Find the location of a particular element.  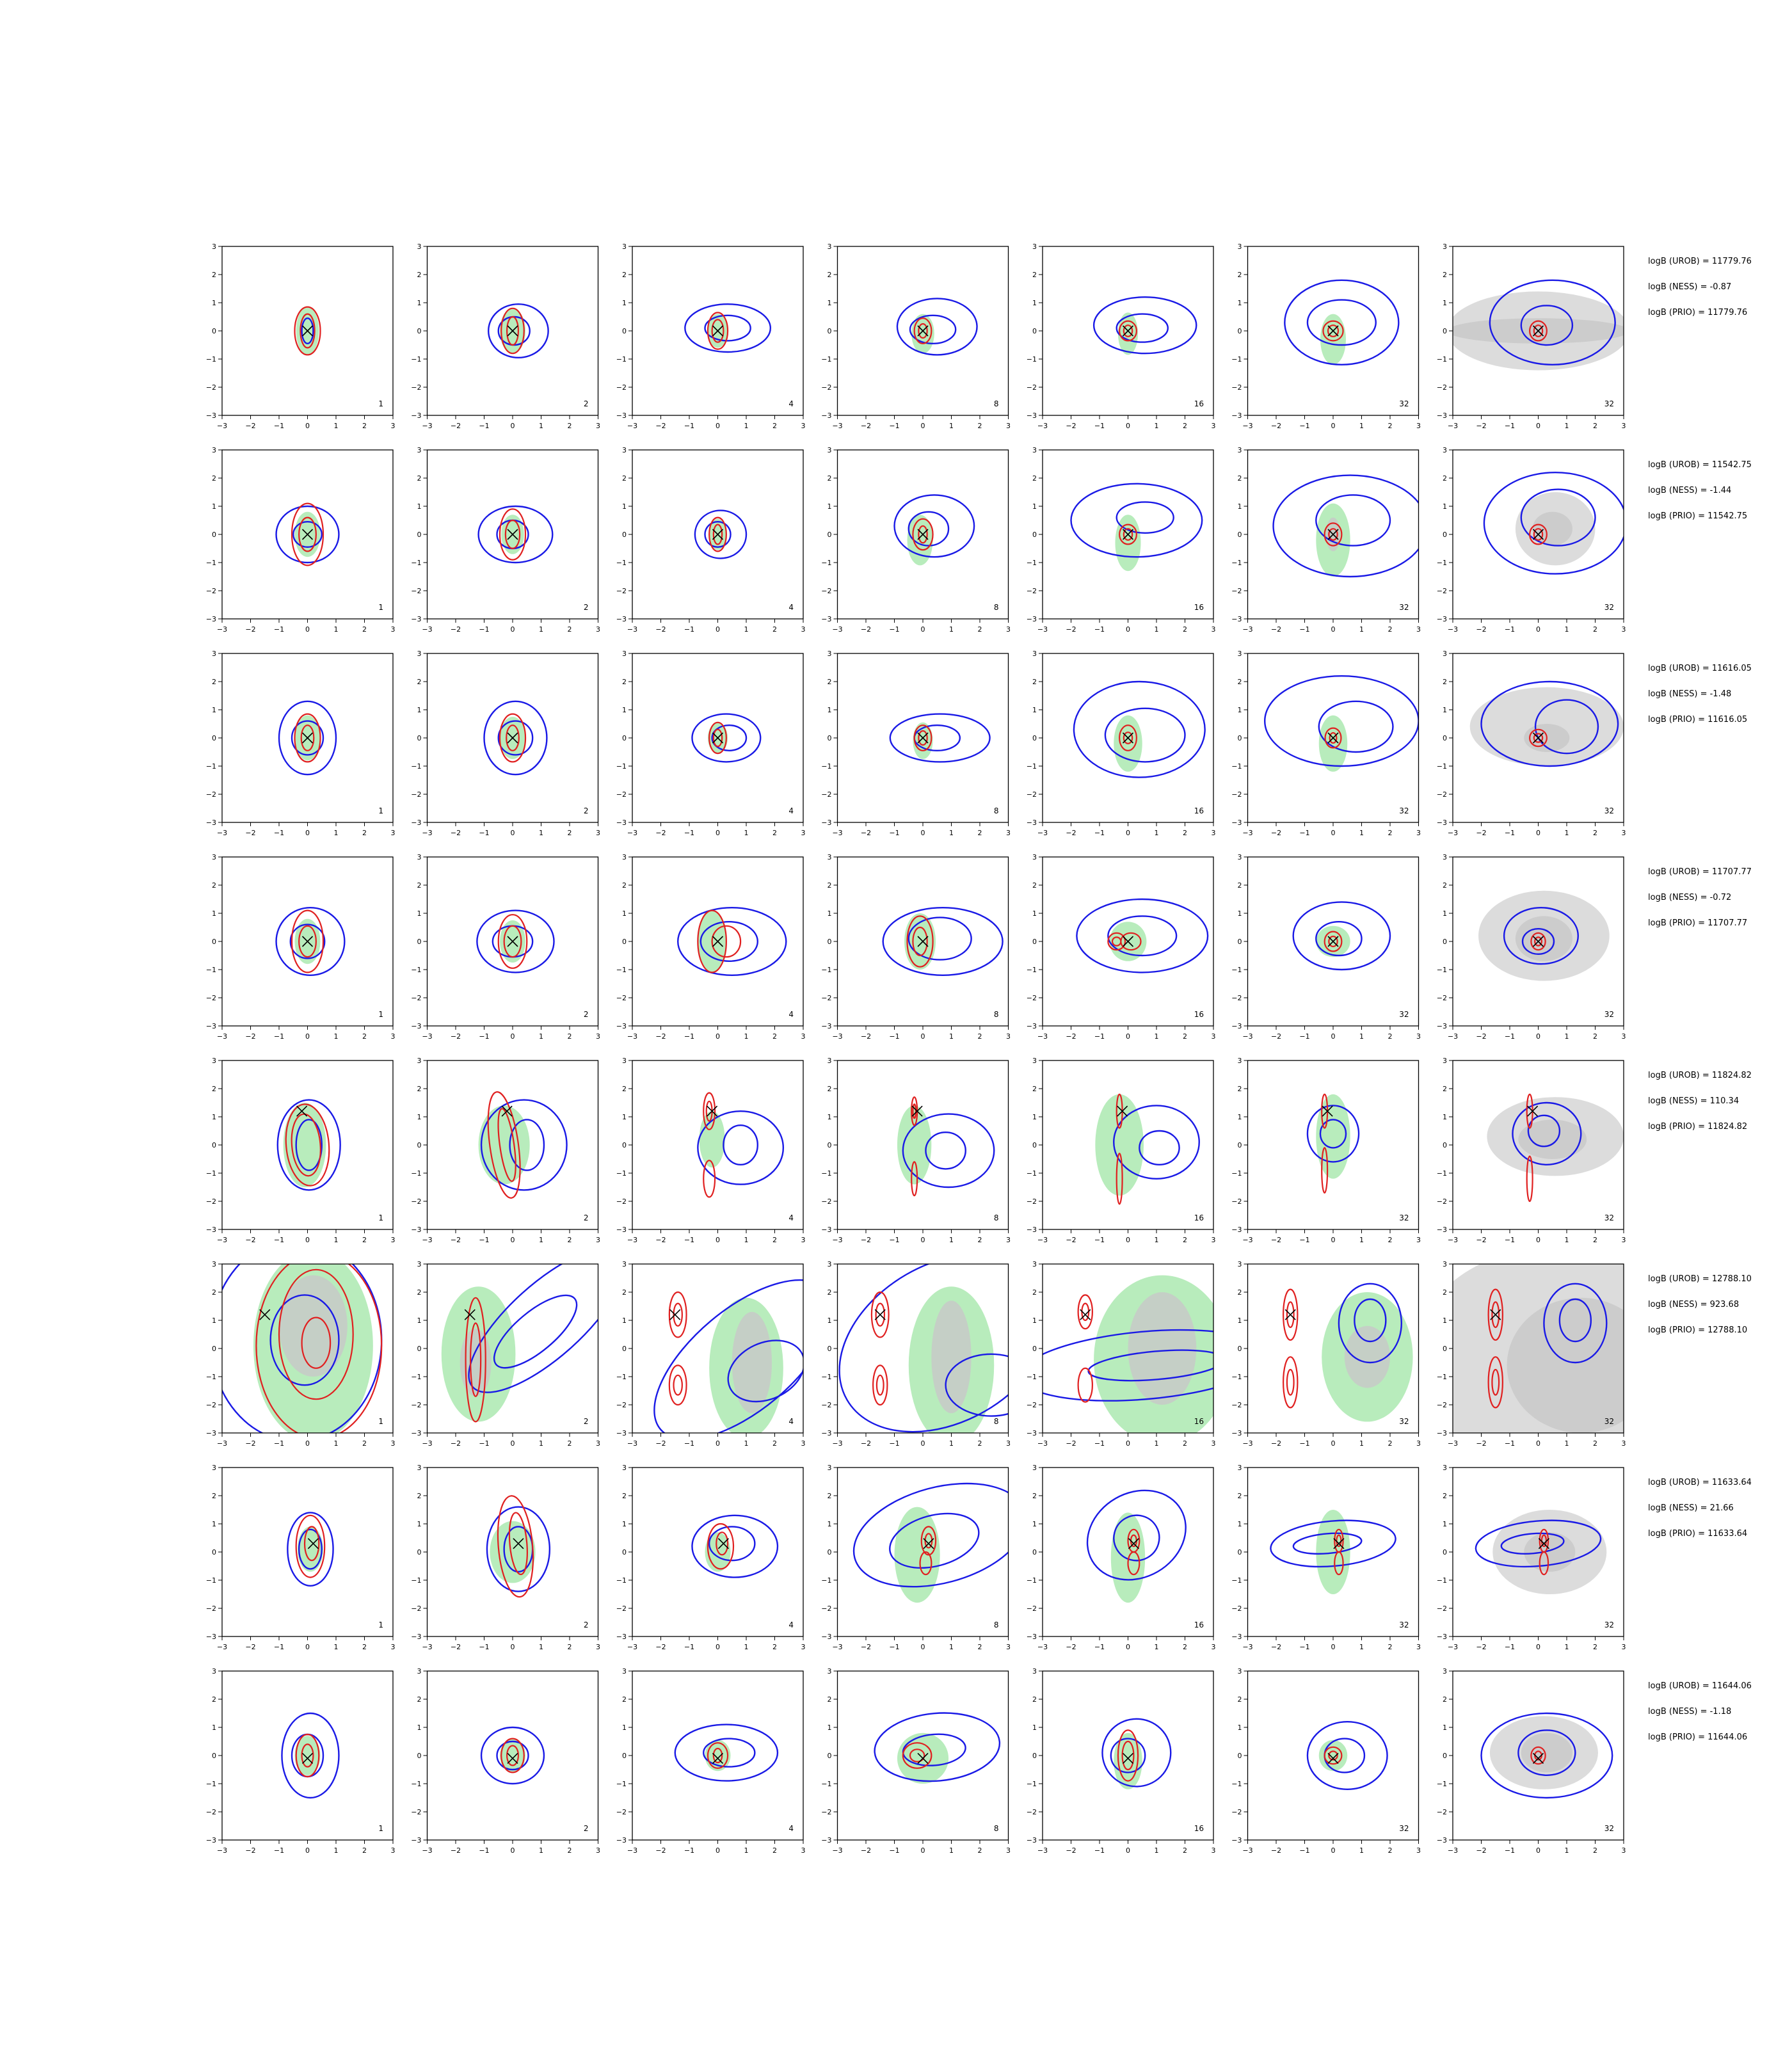

y-tick-label: −2 is located at coordinates (1236, 998).